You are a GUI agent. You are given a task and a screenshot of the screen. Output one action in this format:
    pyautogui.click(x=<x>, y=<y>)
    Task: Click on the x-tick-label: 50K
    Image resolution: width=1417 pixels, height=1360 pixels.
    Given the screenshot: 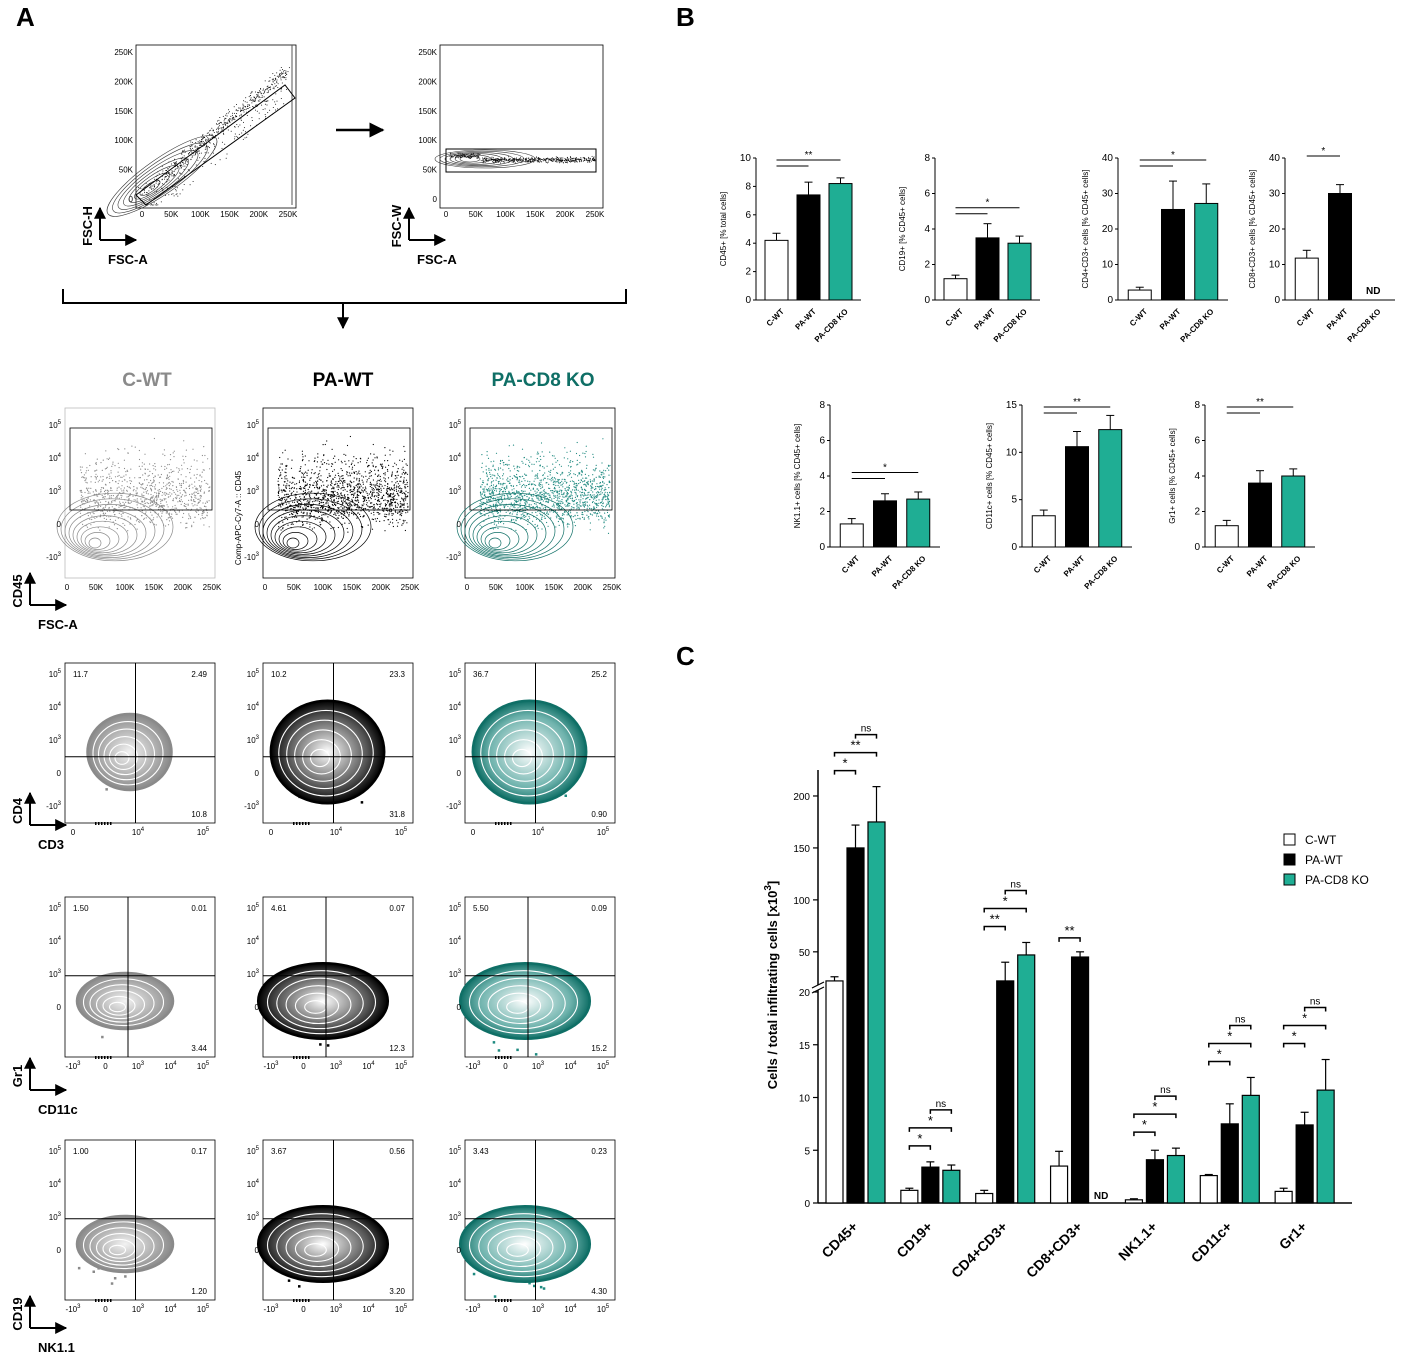 What is the action you would take?
    pyautogui.click(x=171, y=214)
    